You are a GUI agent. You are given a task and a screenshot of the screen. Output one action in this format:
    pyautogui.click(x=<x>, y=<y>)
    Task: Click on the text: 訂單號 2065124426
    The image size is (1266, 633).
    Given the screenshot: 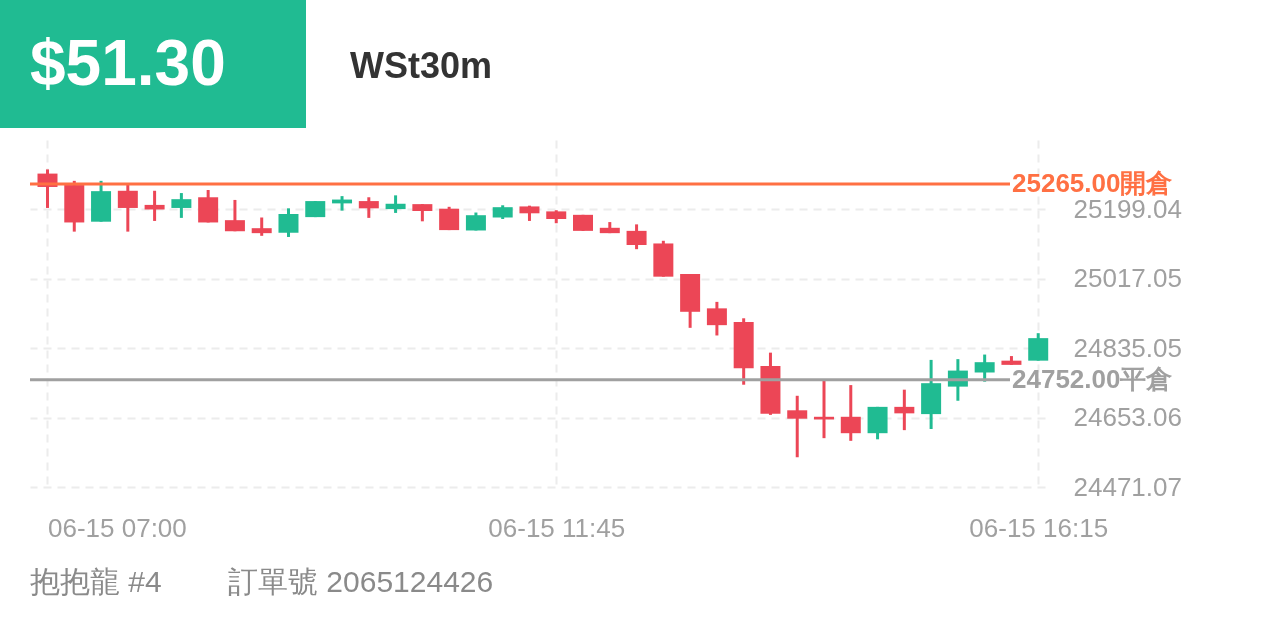 What is the action you would take?
    pyautogui.click(x=361, y=581)
    